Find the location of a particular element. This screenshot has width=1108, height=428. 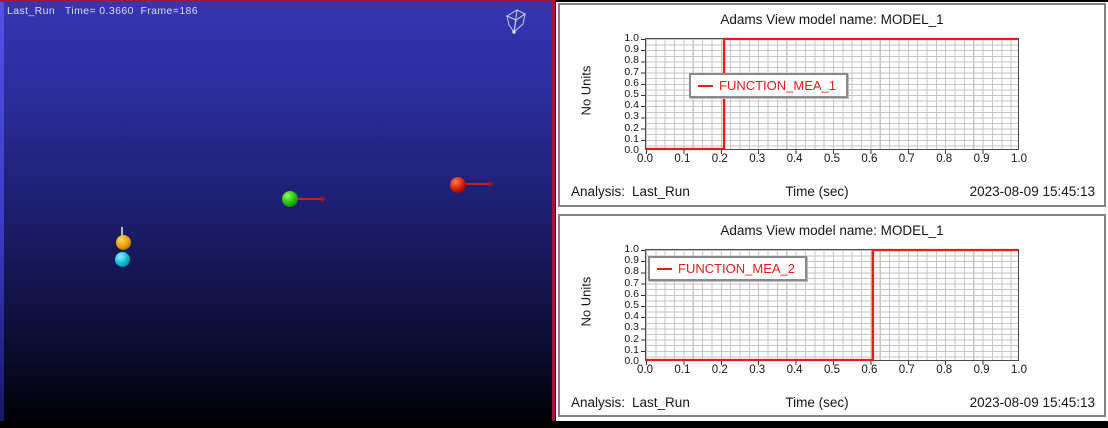

yellow-sphere-part is located at coordinates (123, 242).